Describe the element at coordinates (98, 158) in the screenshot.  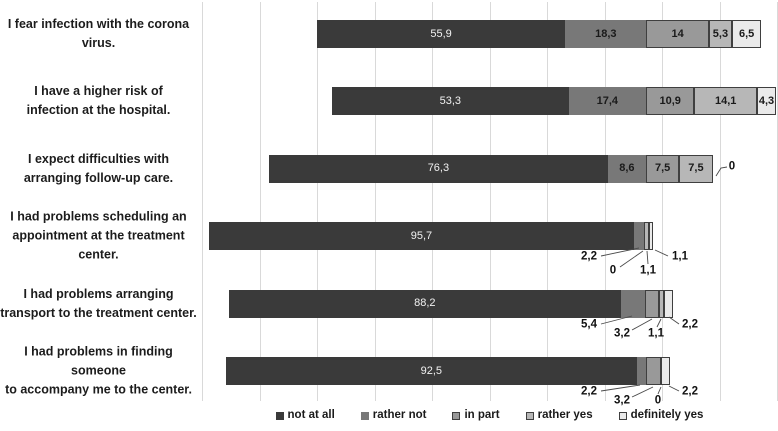
I see `category-label-line: I expect difficulties with` at that location.